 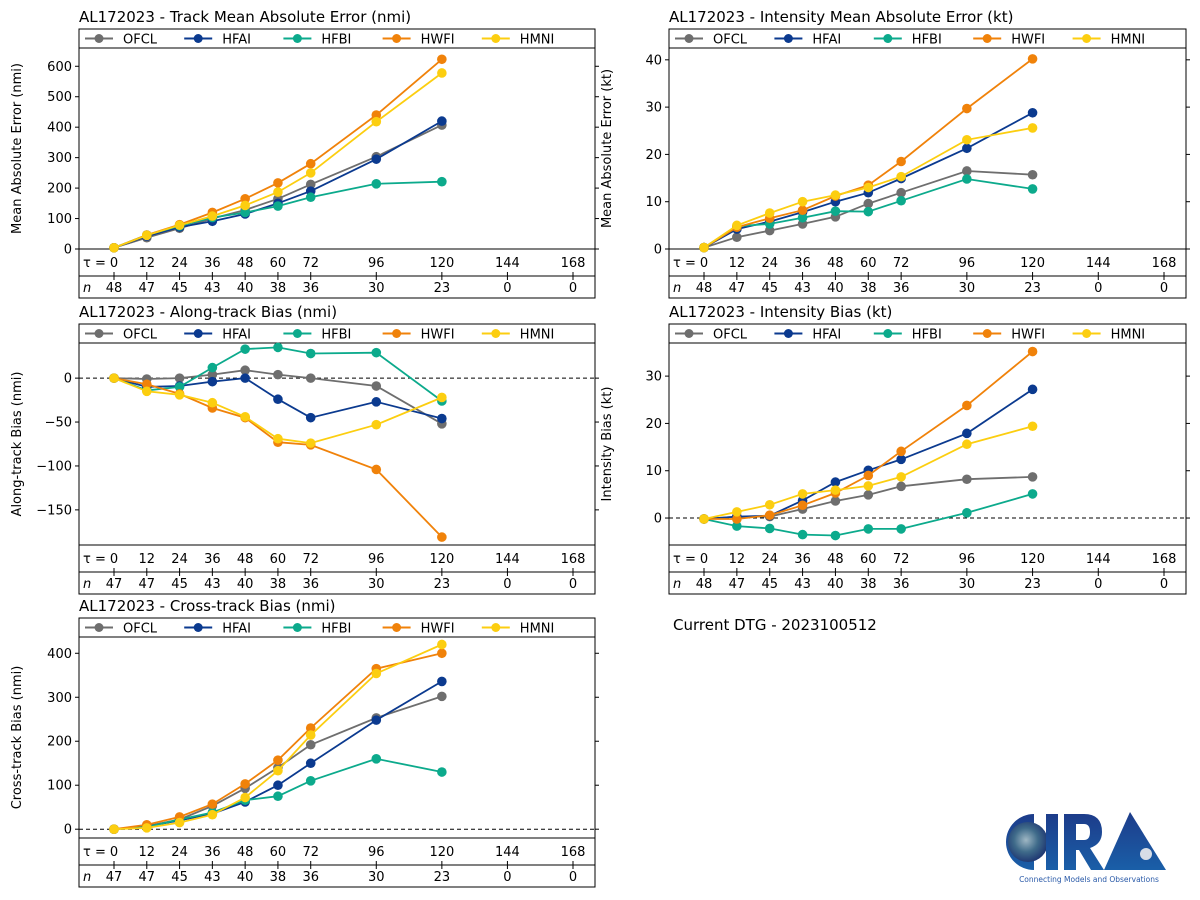 What do you see at coordinates (537, 40) in the screenshot?
I see `legend-label: HMNI` at bounding box center [537, 40].